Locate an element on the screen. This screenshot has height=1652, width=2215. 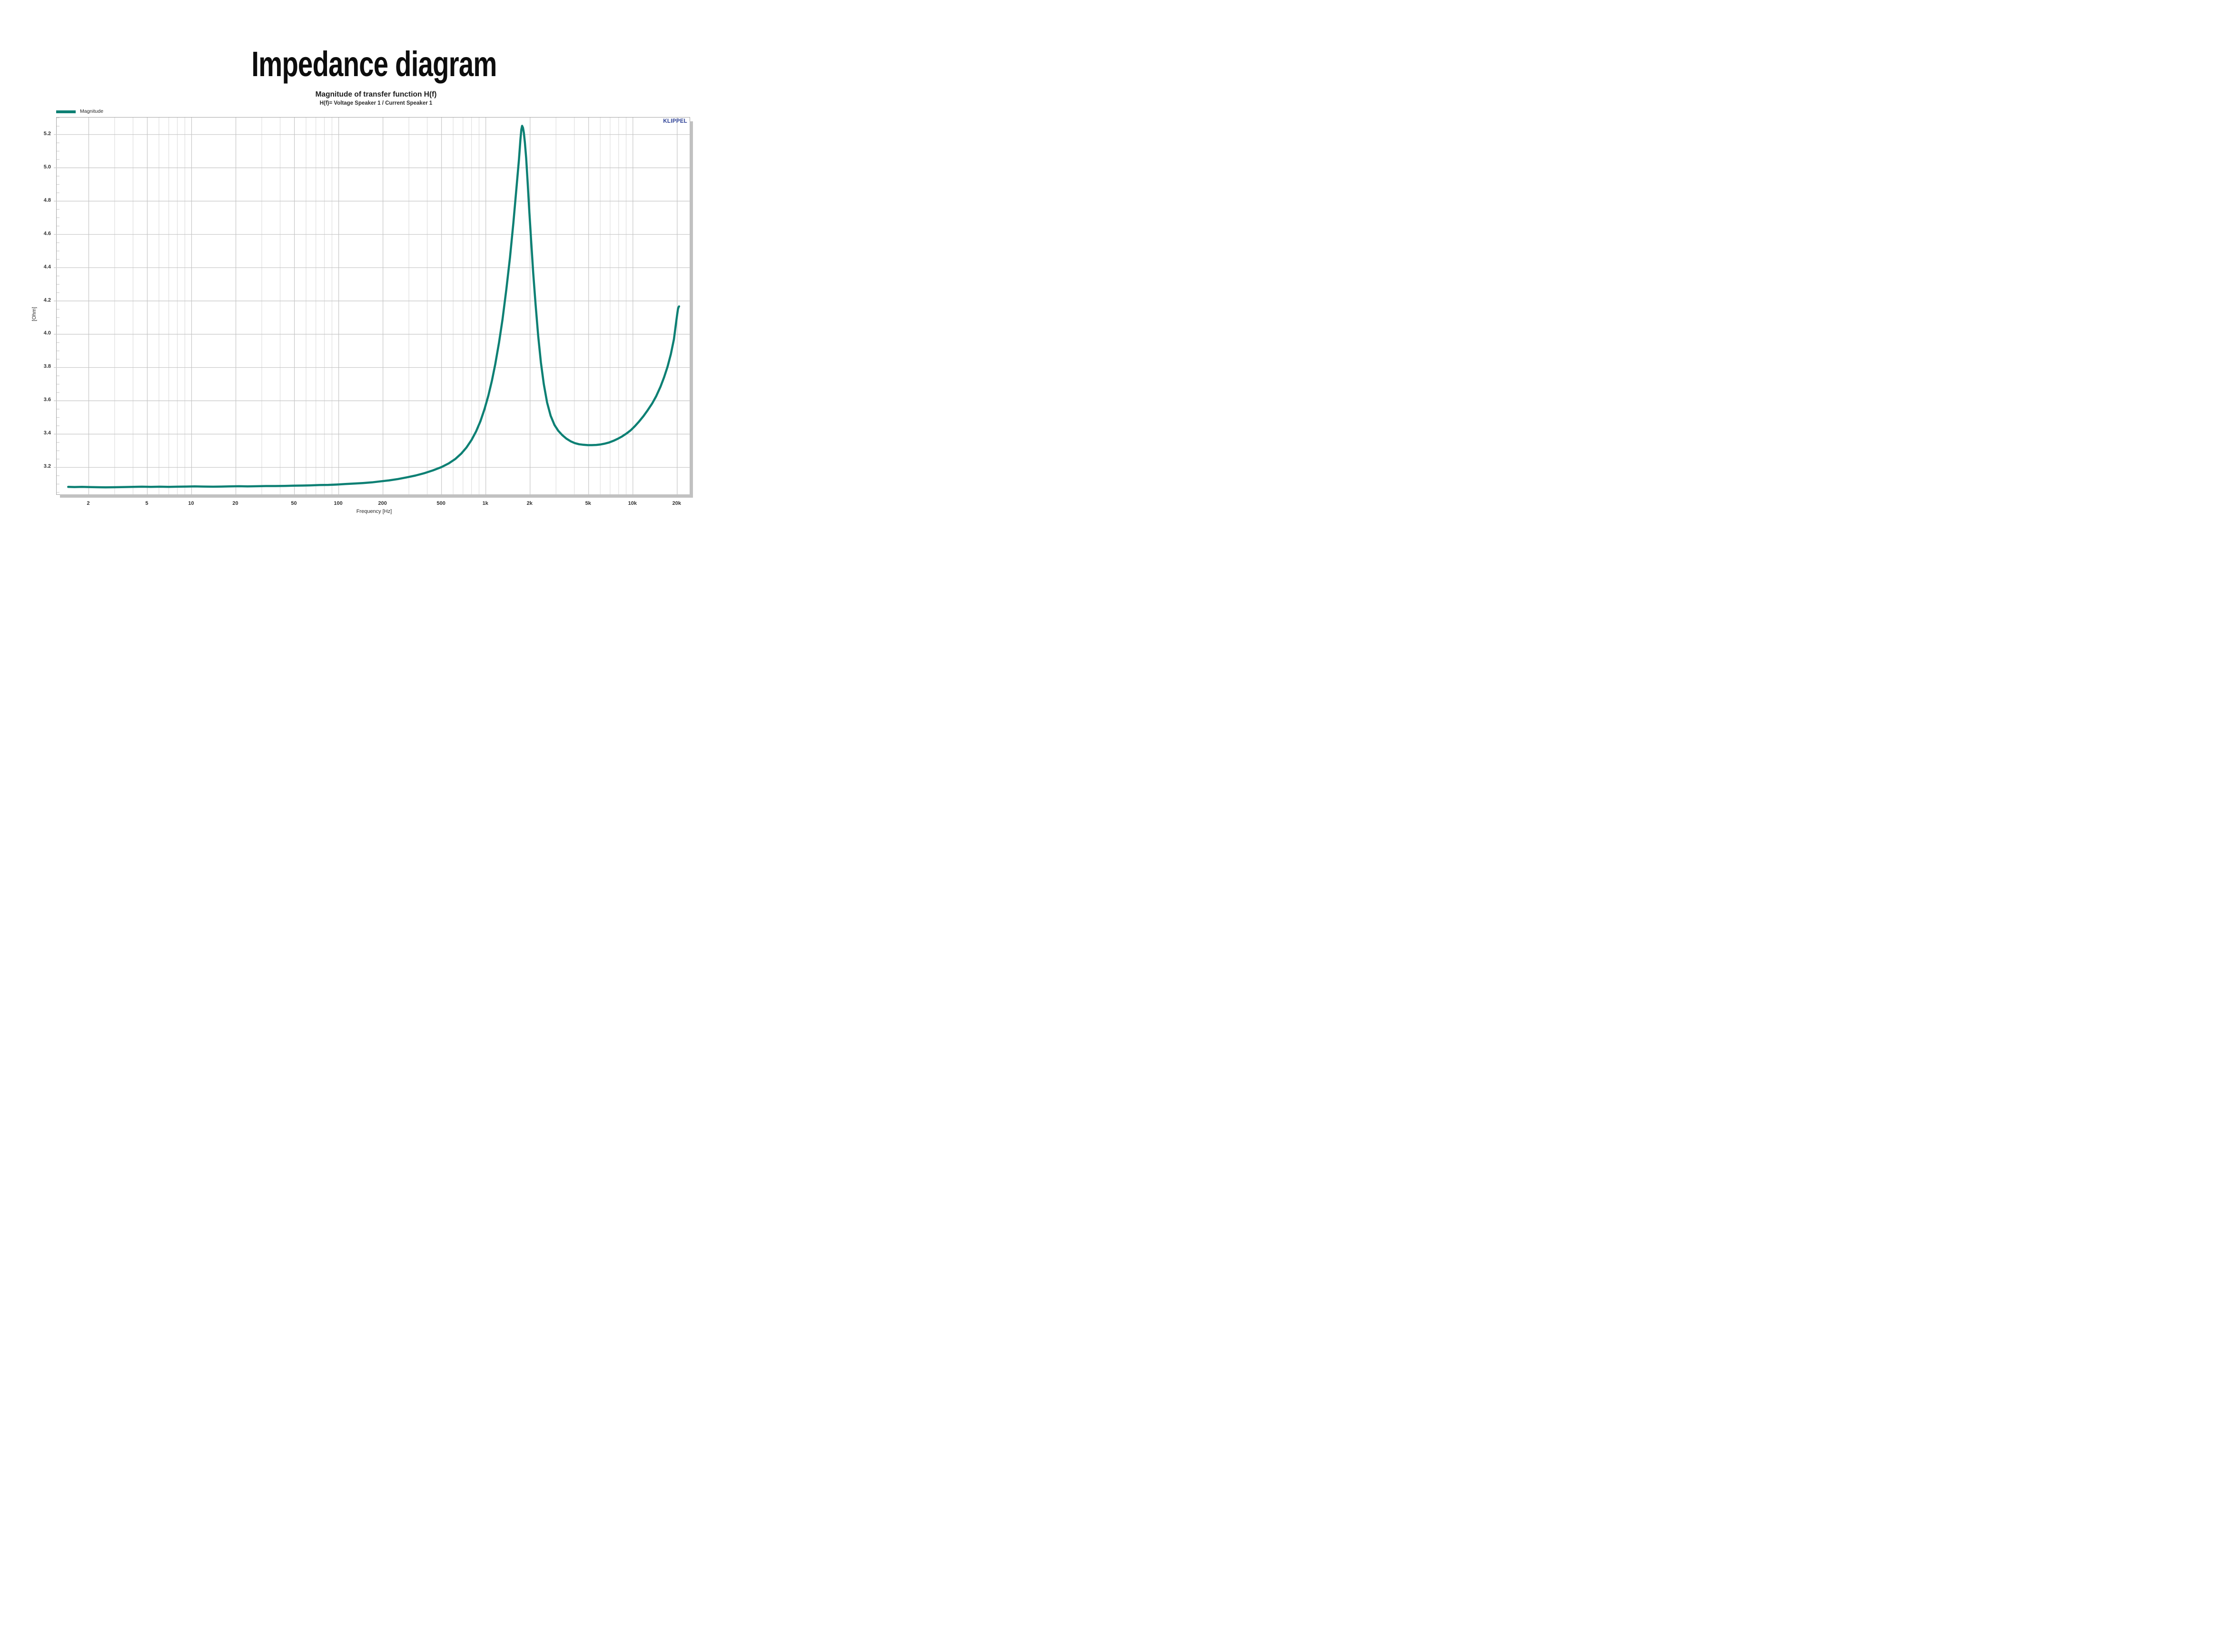
plot-area is located at coordinates (372, 306).